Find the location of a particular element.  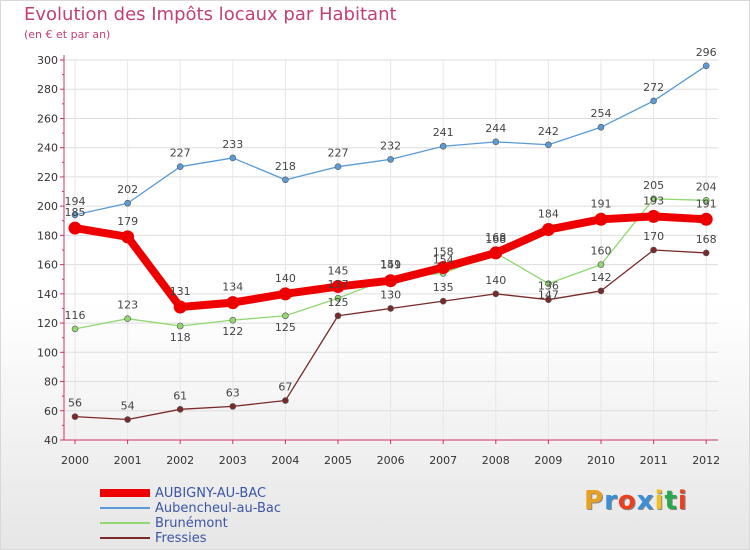

y-tick-label: 200 is located at coordinates (47, 206).